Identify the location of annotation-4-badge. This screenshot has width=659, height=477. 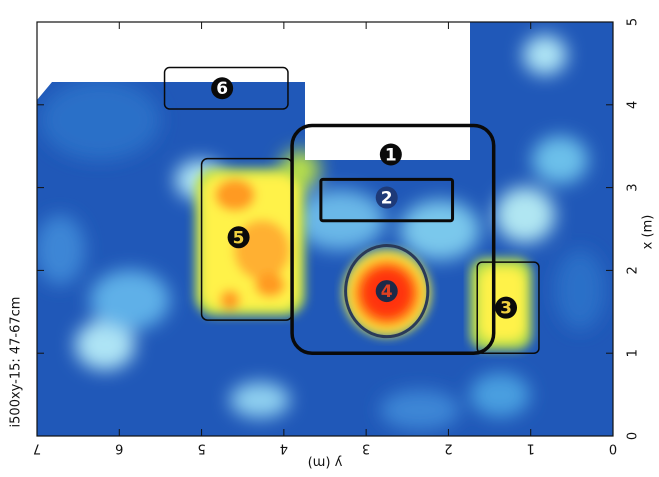
(386, 291).